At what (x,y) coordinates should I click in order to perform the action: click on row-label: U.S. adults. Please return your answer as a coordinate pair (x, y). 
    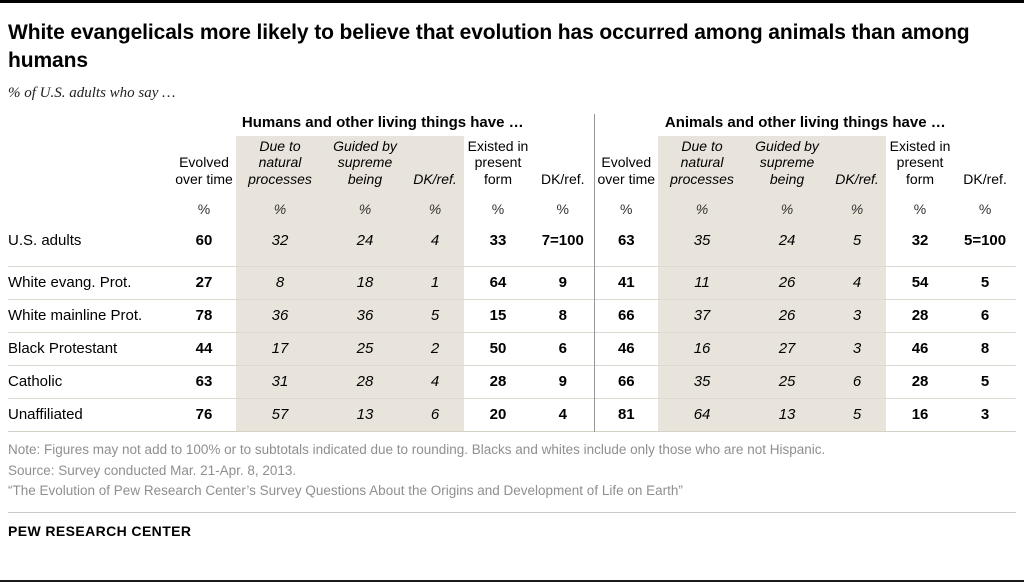
    Looking at the image, I should click on (45, 241).